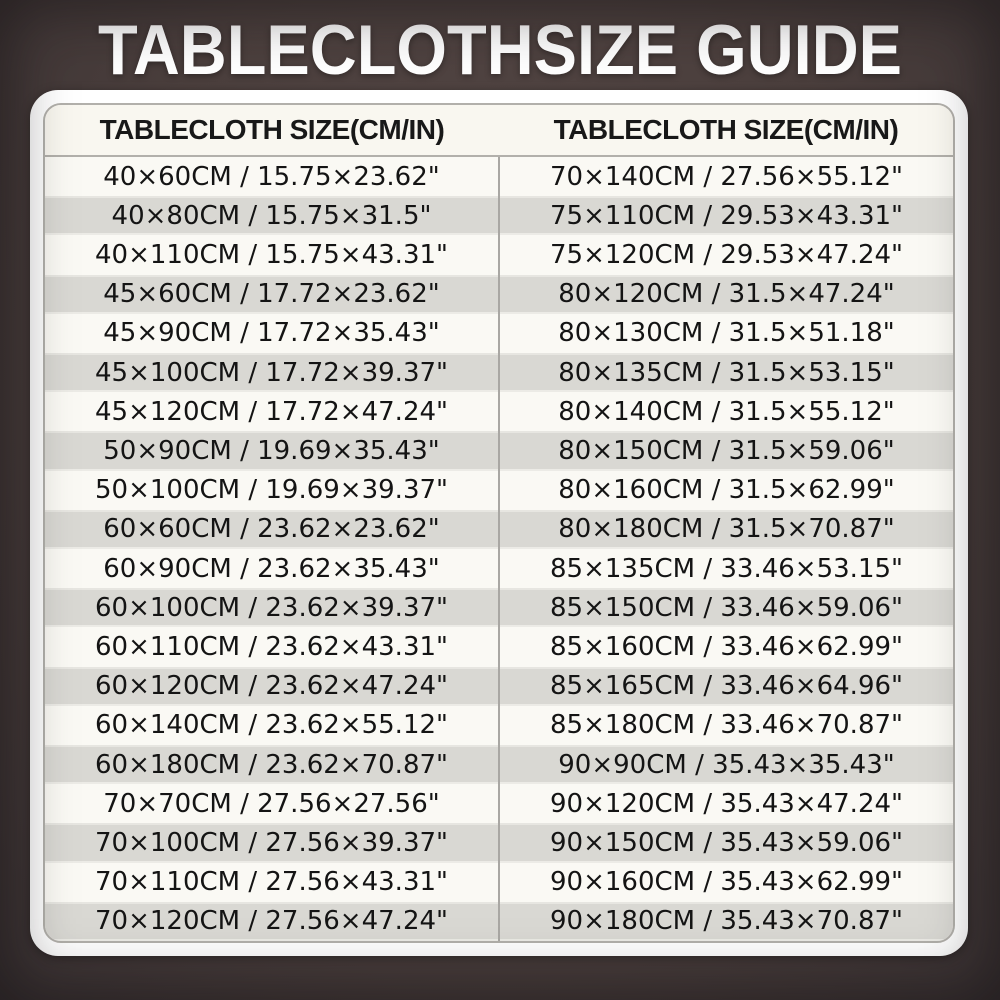  Describe the element at coordinates (271, 804) in the screenshot. I see `table-row: 70×70CM / 27.56×27.56"` at that location.